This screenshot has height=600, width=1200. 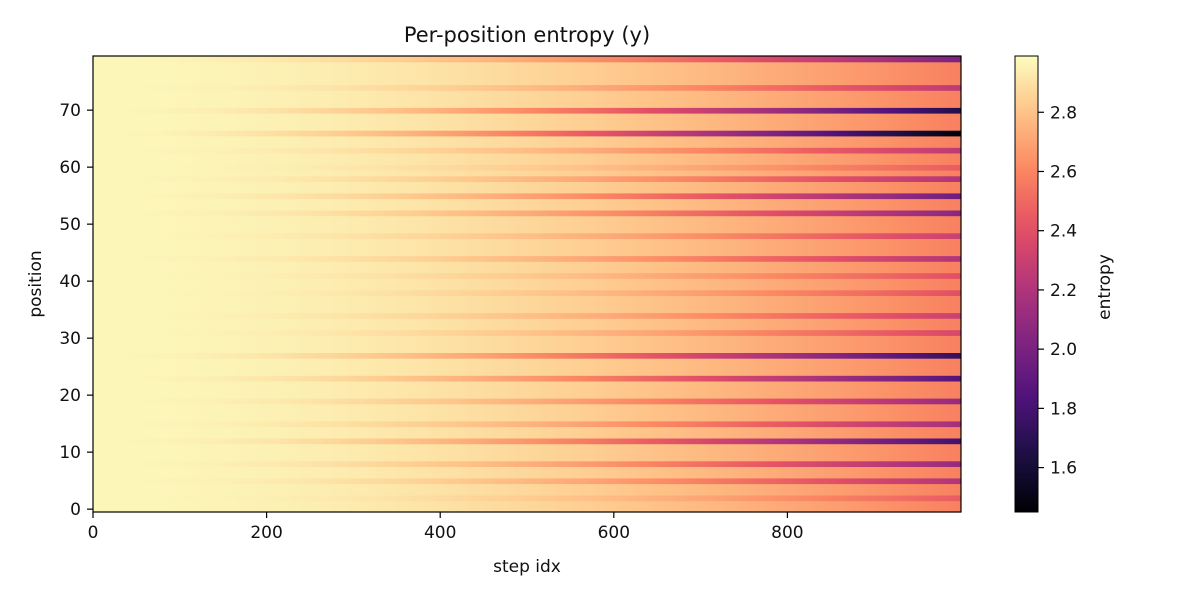 I want to click on y-tick-label: 0, so click(x=75, y=510).